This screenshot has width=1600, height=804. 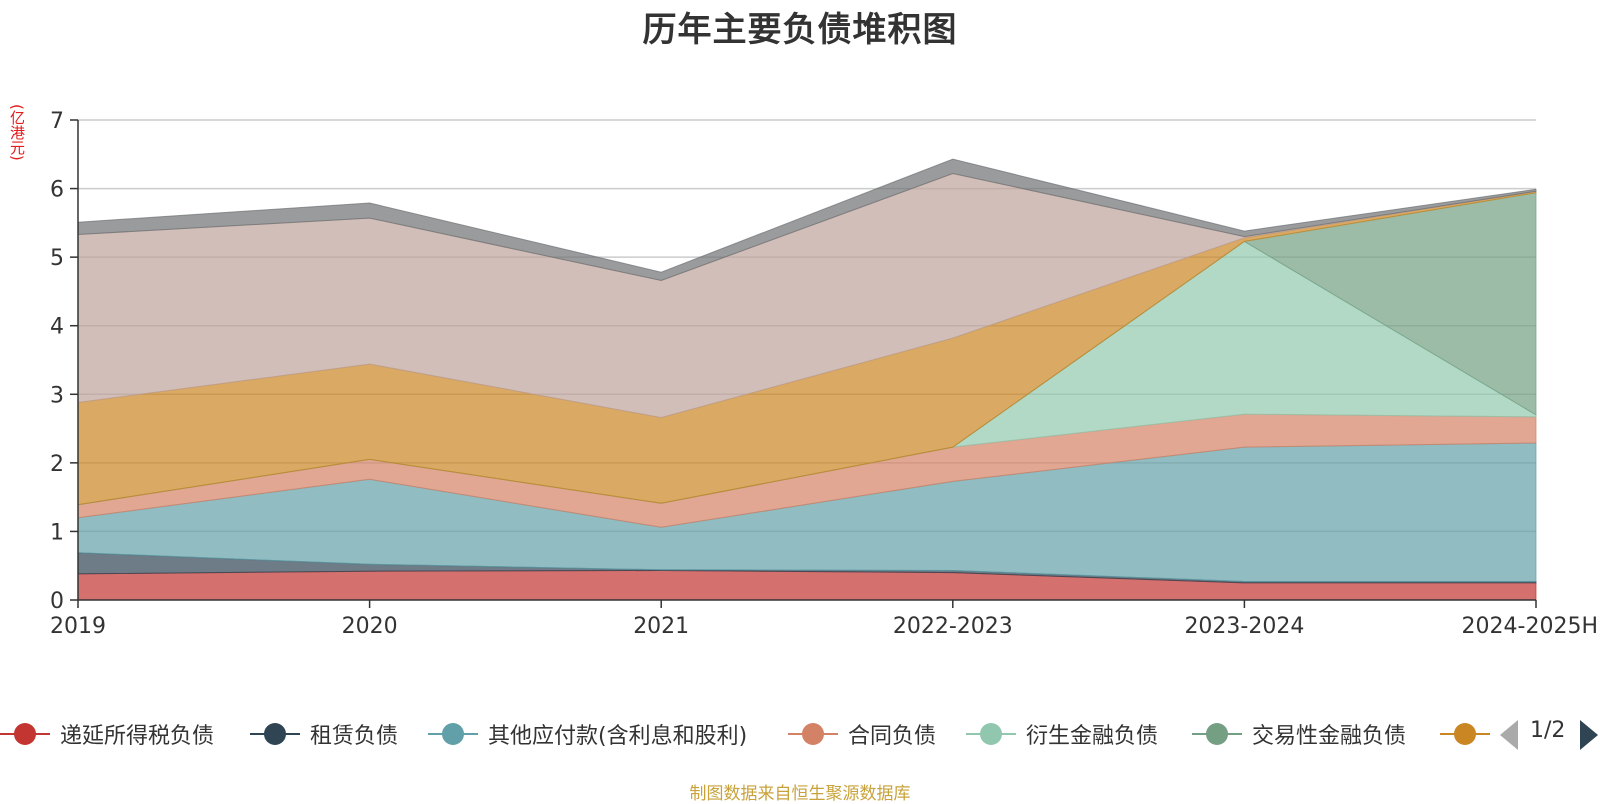 I want to click on legend-label: 衍生金融负债, so click(x=1092, y=736).